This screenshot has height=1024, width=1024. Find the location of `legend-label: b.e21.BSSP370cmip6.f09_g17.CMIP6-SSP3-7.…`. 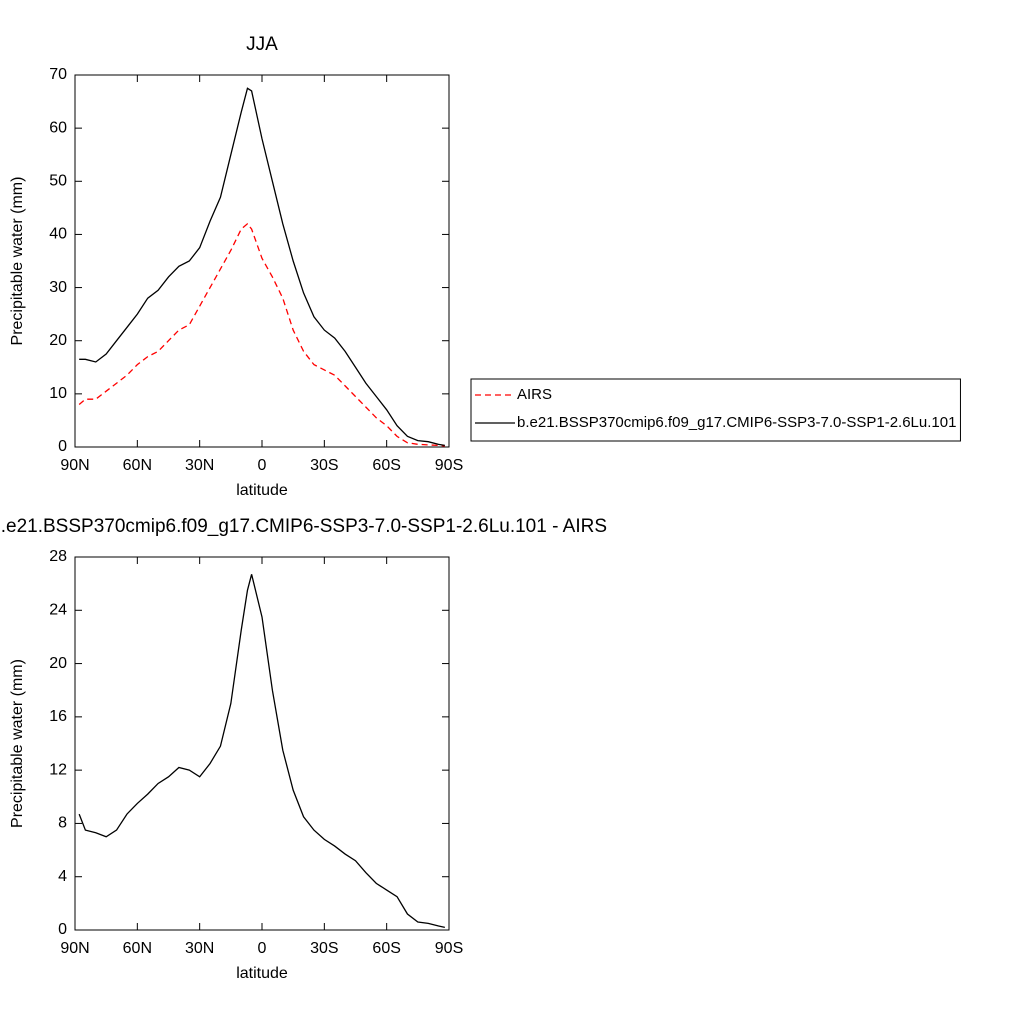

legend-label: b.e21.BSSP370cmip6.f09_g17.CMIP6-SSP3-7.… is located at coordinates (736, 422).